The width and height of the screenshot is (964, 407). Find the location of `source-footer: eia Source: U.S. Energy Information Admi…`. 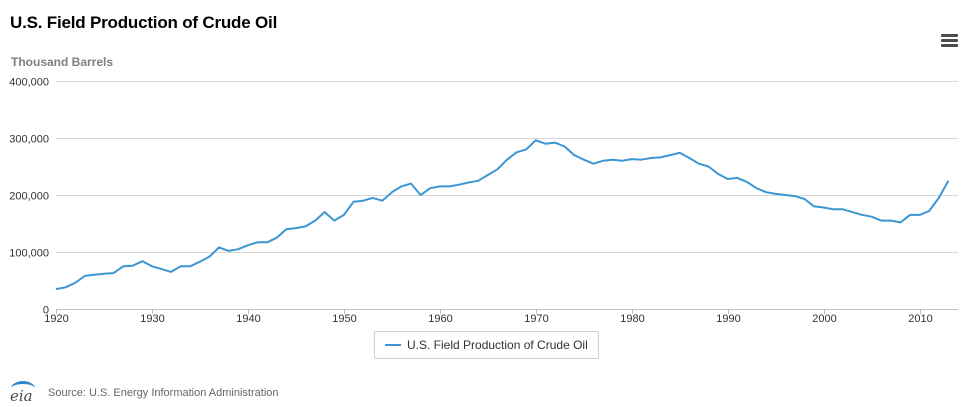

source-footer: eia Source: U.S. Energy Information Admi… is located at coordinates (144, 393).